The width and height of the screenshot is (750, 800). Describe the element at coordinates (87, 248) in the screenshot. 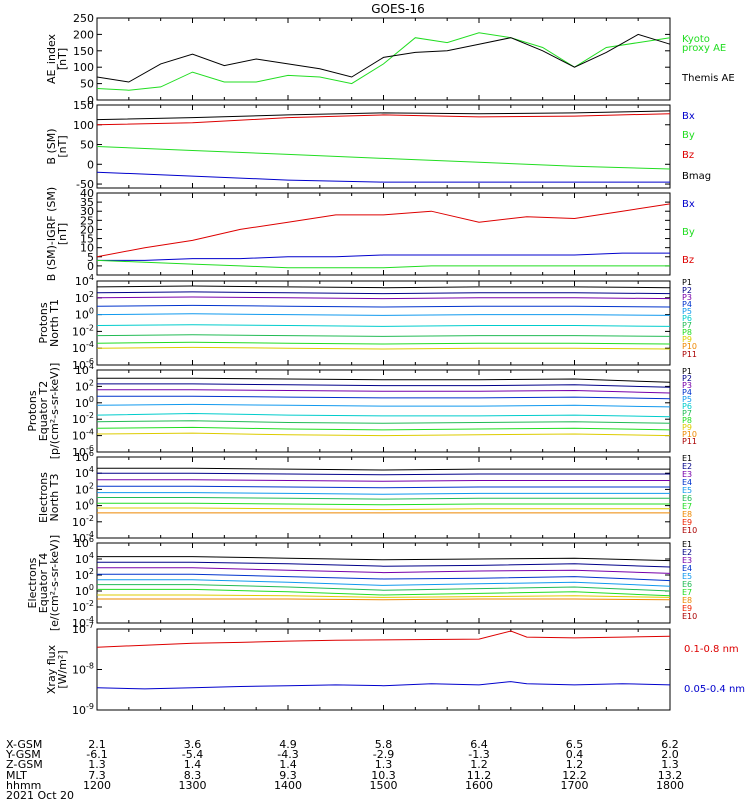

I see `y-tick-label: 10` at that location.